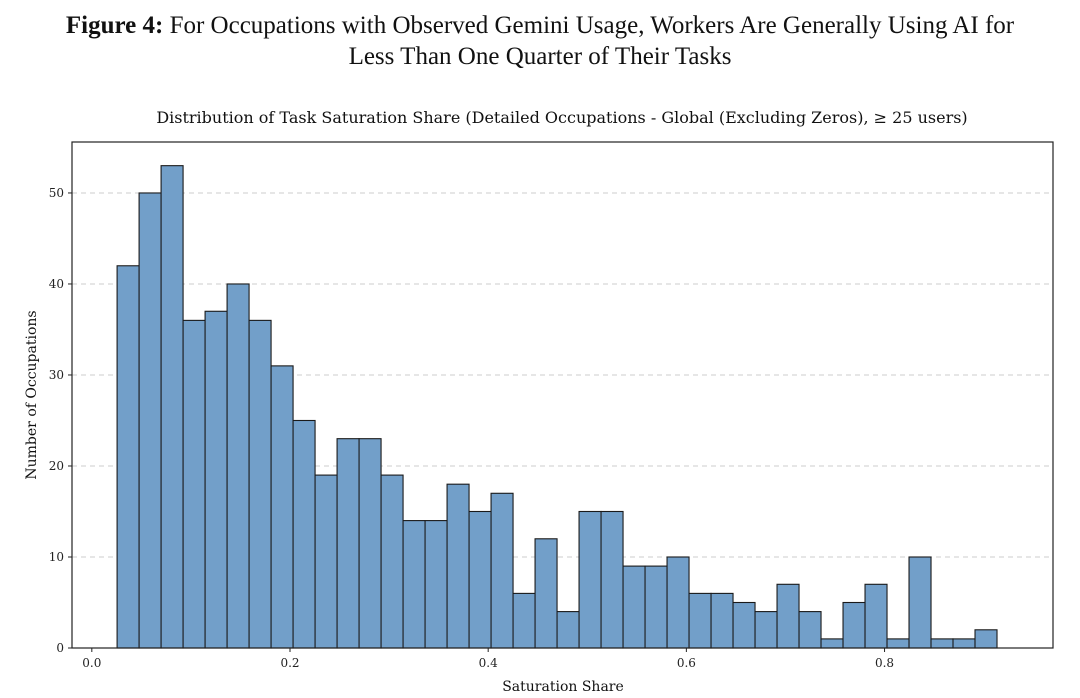  Describe the element at coordinates (91, 663) in the screenshot. I see `x-tick-label: 0.0` at that location.